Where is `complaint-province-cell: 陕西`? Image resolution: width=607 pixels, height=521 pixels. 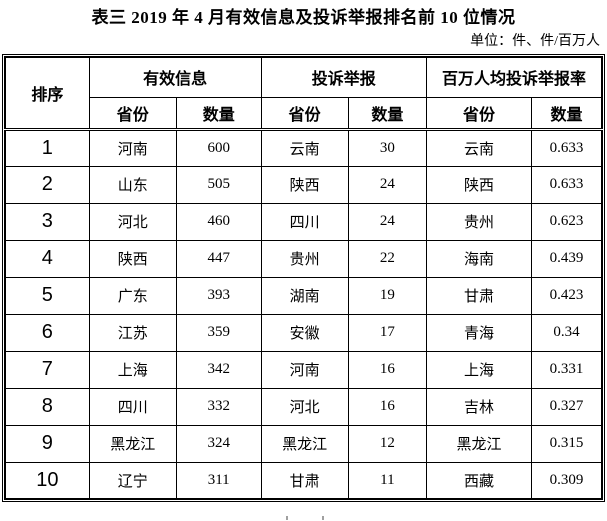 complaint-province-cell: 陕西 is located at coordinates (304, 184).